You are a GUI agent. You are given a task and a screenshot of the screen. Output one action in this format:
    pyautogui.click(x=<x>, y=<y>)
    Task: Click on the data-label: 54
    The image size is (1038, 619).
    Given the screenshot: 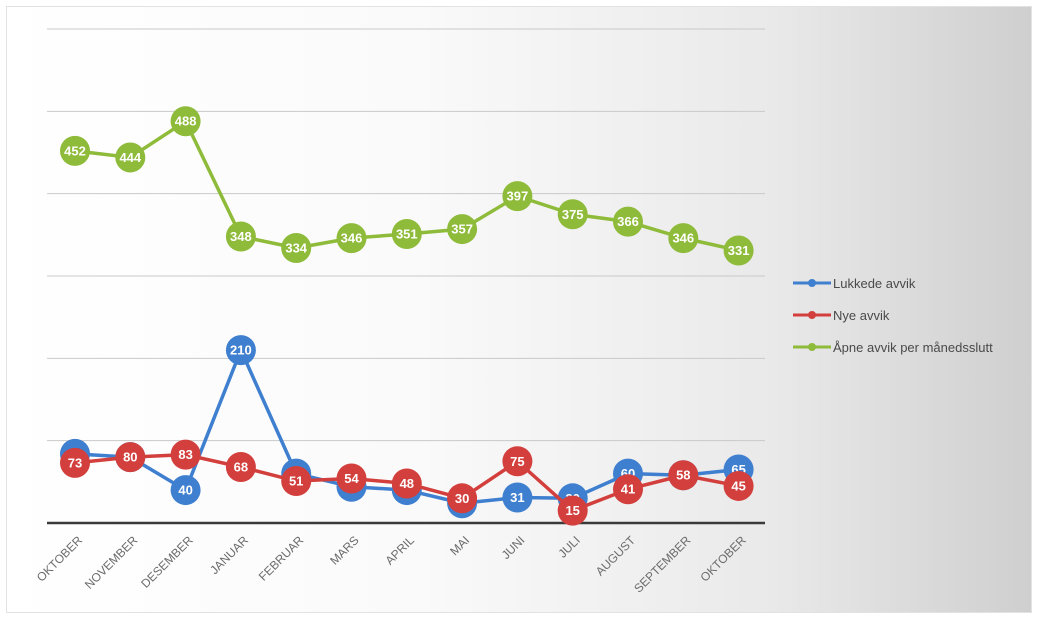 What is the action you would take?
    pyautogui.click(x=351, y=478)
    